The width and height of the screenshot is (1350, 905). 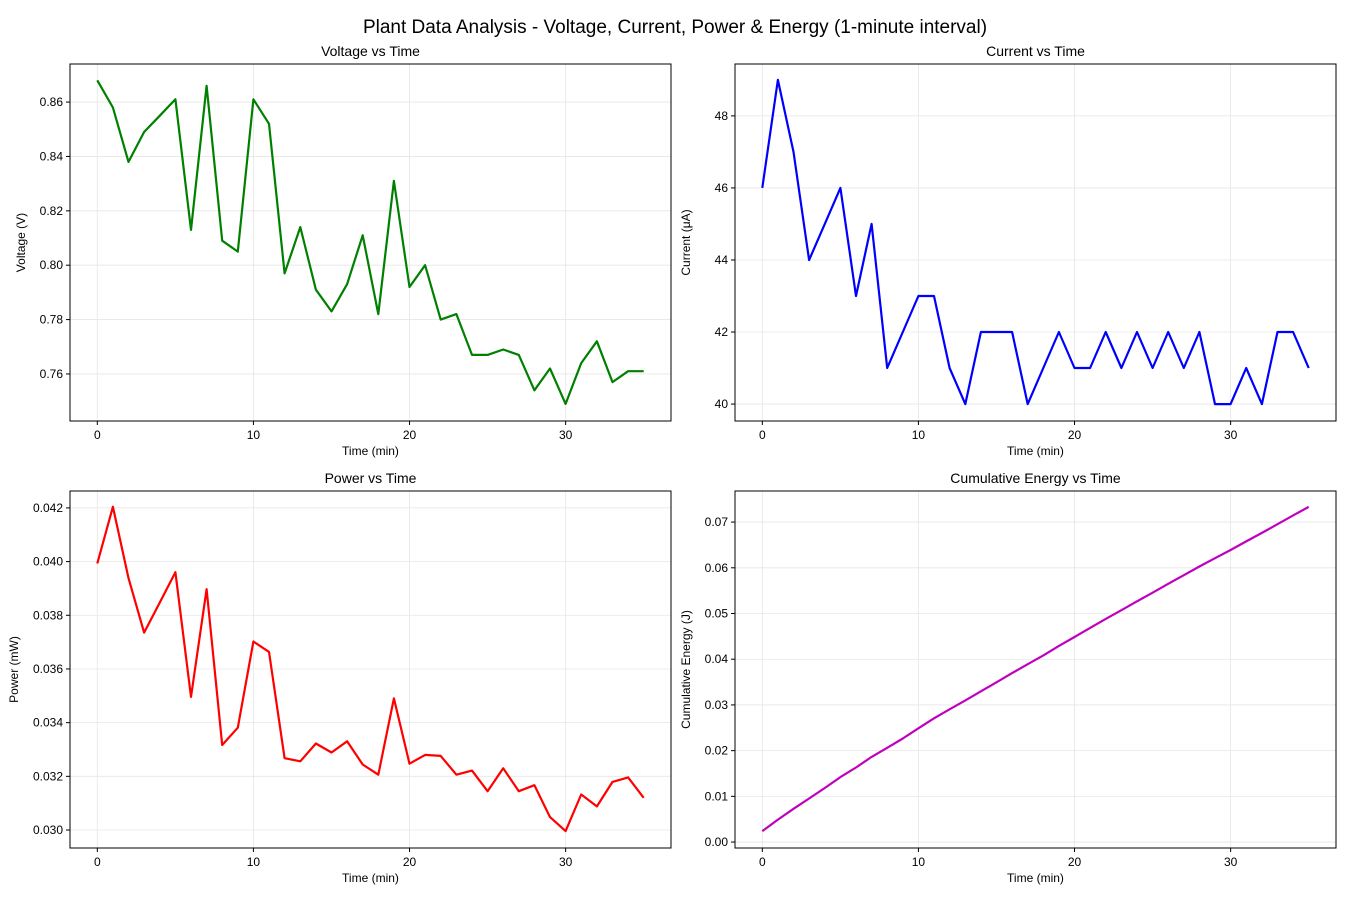 What do you see at coordinates (722, 260) in the screenshot?
I see `y-tick-label: 44` at bounding box center [722, 260].